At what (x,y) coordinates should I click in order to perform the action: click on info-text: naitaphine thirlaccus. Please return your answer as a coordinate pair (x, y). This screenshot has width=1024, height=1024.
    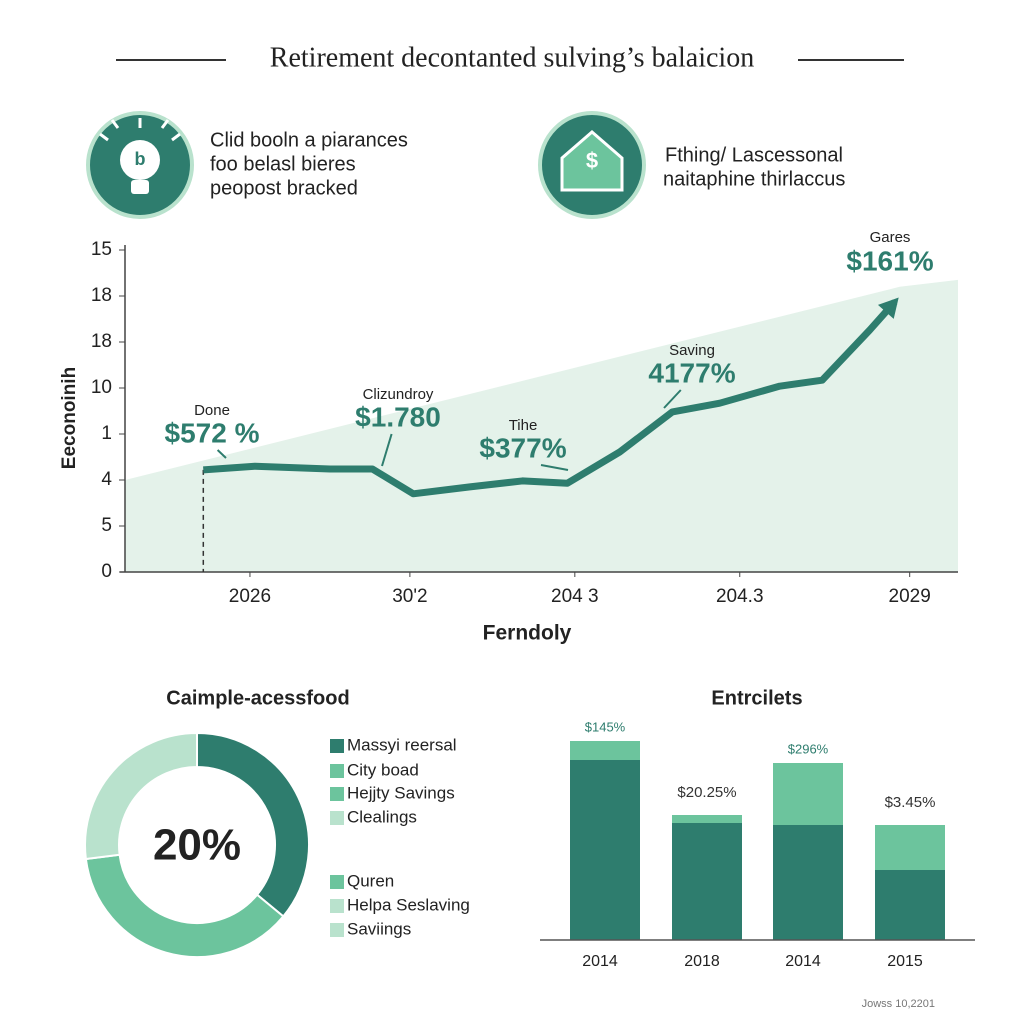
    Looking at the image, I should click on (754, 179).